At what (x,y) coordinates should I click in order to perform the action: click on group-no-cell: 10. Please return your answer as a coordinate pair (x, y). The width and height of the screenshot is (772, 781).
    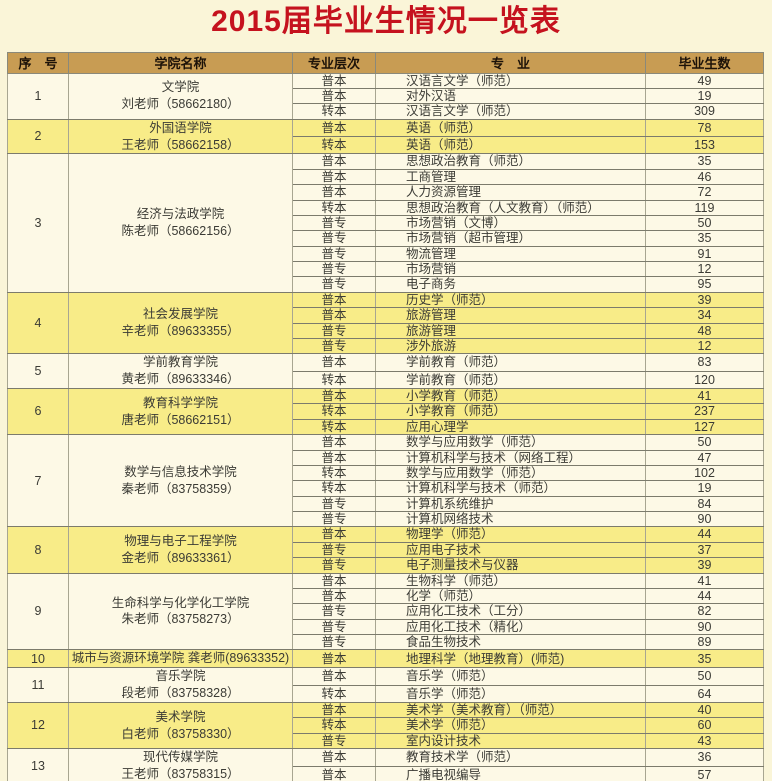
    Looking at the image, I should click on (38, 659).